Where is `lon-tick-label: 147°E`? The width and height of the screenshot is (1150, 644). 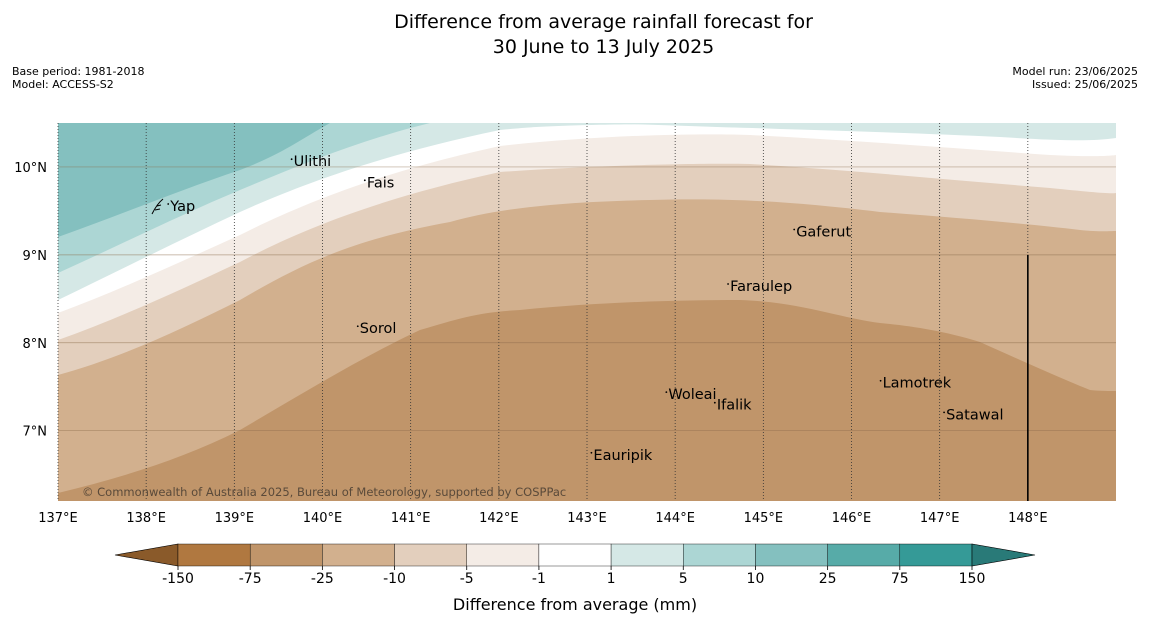 lon-tick-label: 147°E is located at coordinates (940, 518).